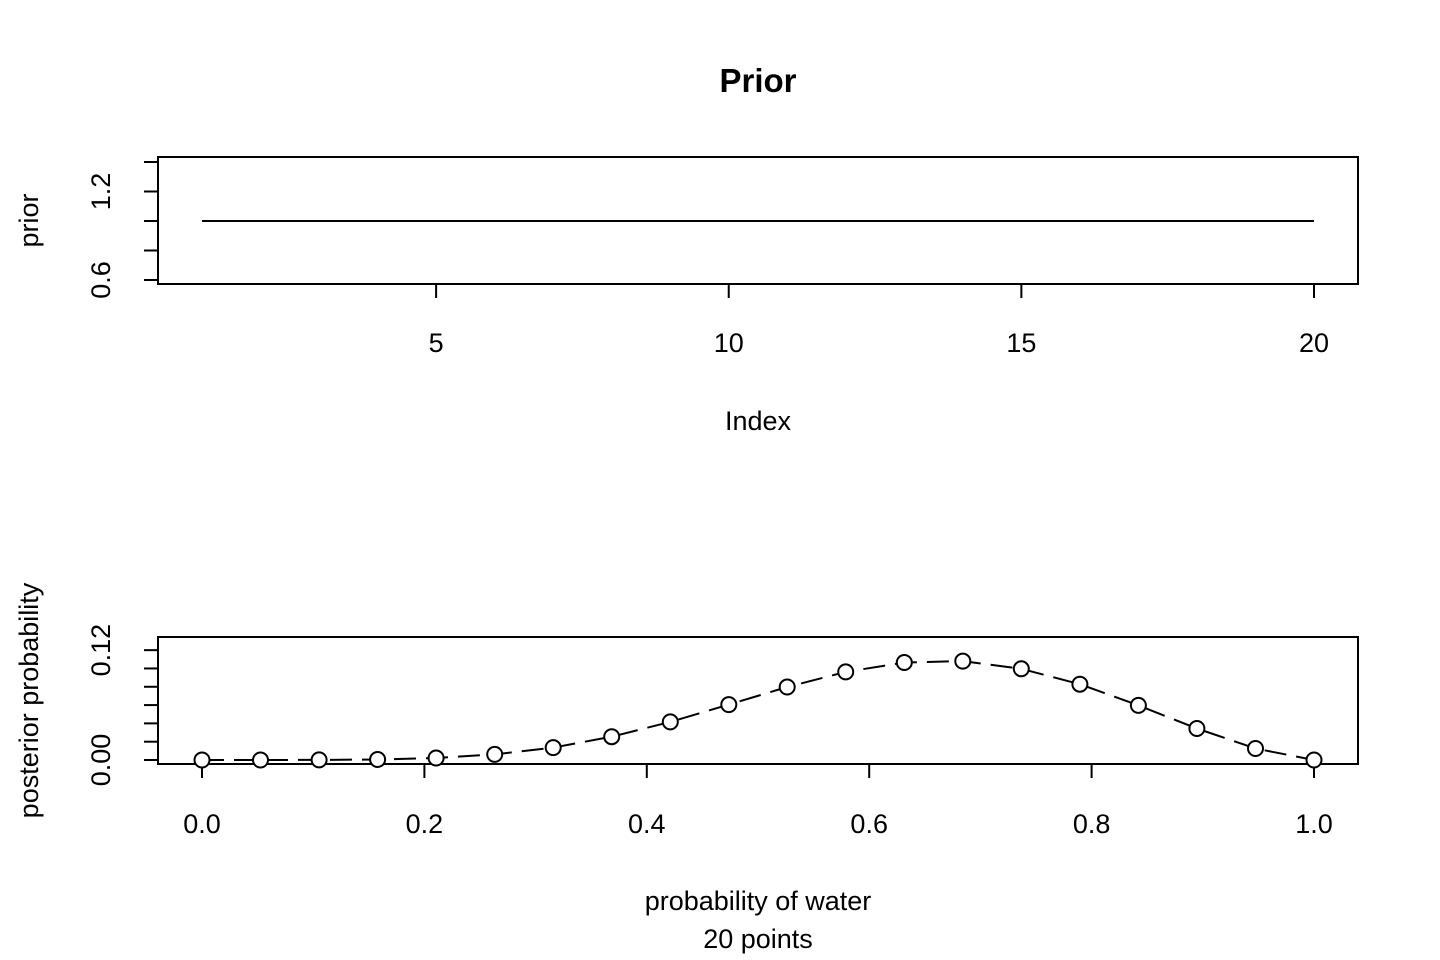  I want to click on x-axis-label: probability of water, so click(758, 901).